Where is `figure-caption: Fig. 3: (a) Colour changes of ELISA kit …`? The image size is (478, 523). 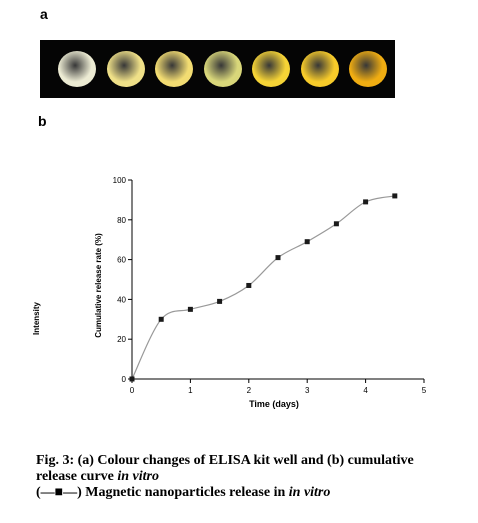
figure-caption: Fig. 3: (a) Colour changes of ELISA kit … is located at coordinates (256, 477).